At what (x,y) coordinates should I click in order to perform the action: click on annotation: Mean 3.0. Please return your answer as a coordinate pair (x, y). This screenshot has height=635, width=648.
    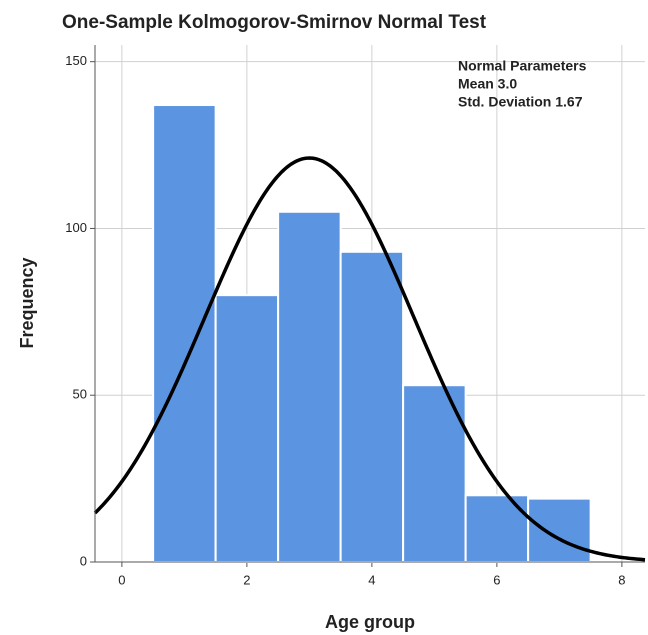
    Looking at the image, I should click on (487, 84).